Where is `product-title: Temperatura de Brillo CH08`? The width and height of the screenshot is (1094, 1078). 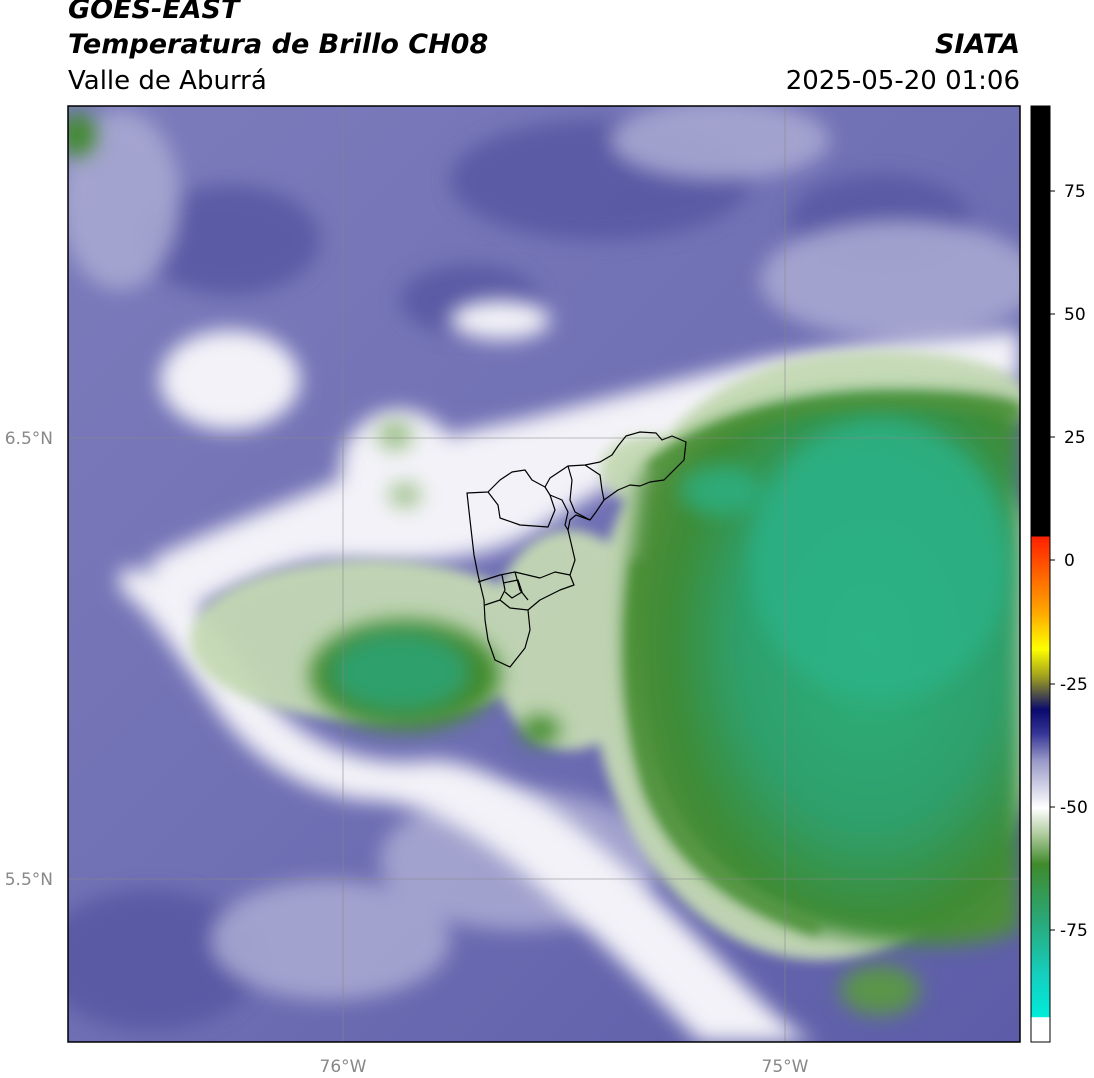 product-title: Temperatura de Brillo CH08 is located at coordinates (278, 44).